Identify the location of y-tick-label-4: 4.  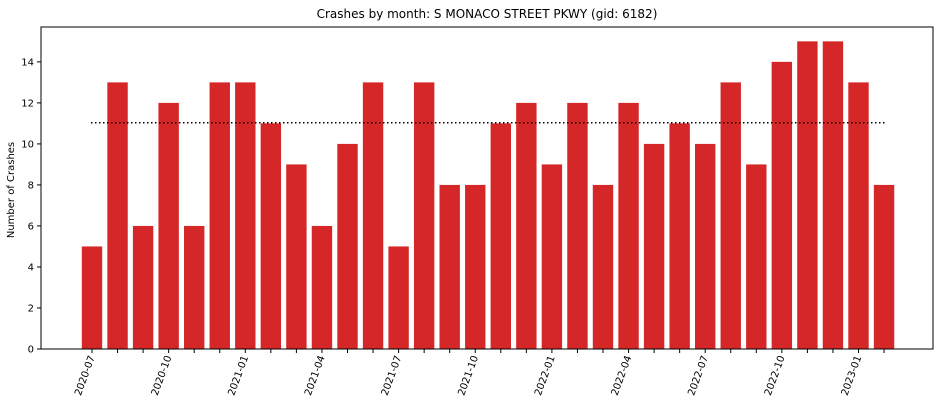
(31, 267).